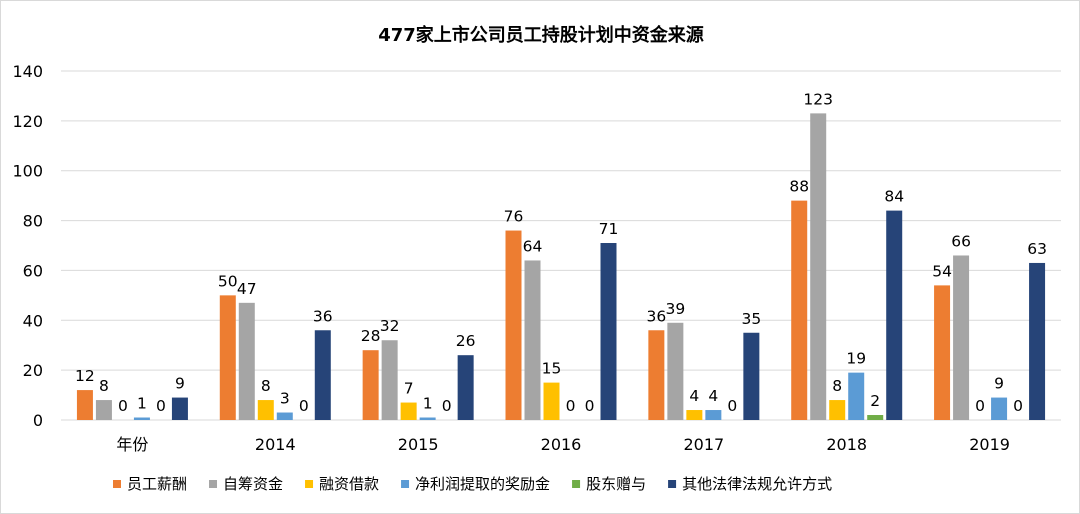 The width and height of the screenshot is (1080, 514). Describe the element at coordinates (799, 187) in the screenshot. I see `data-label: 88` at that location.